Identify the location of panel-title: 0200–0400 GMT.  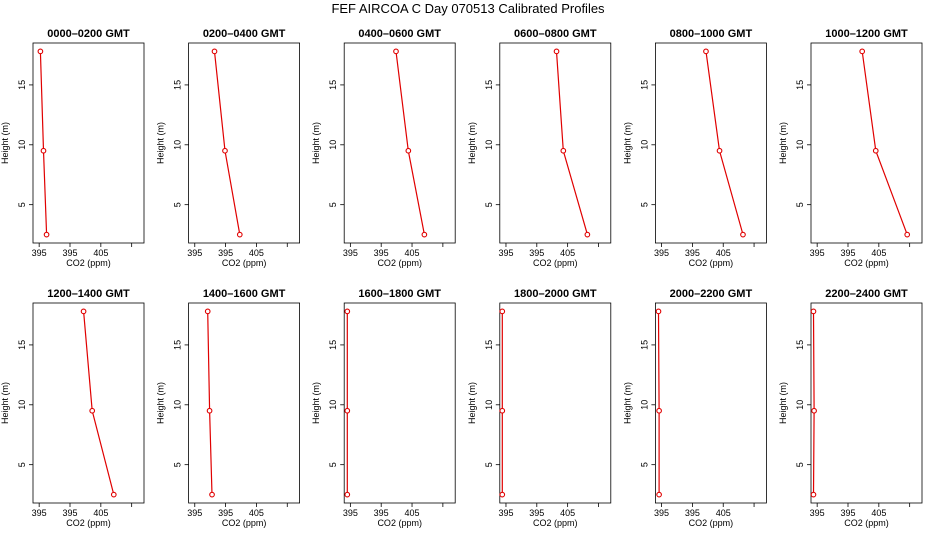
(244, 34).